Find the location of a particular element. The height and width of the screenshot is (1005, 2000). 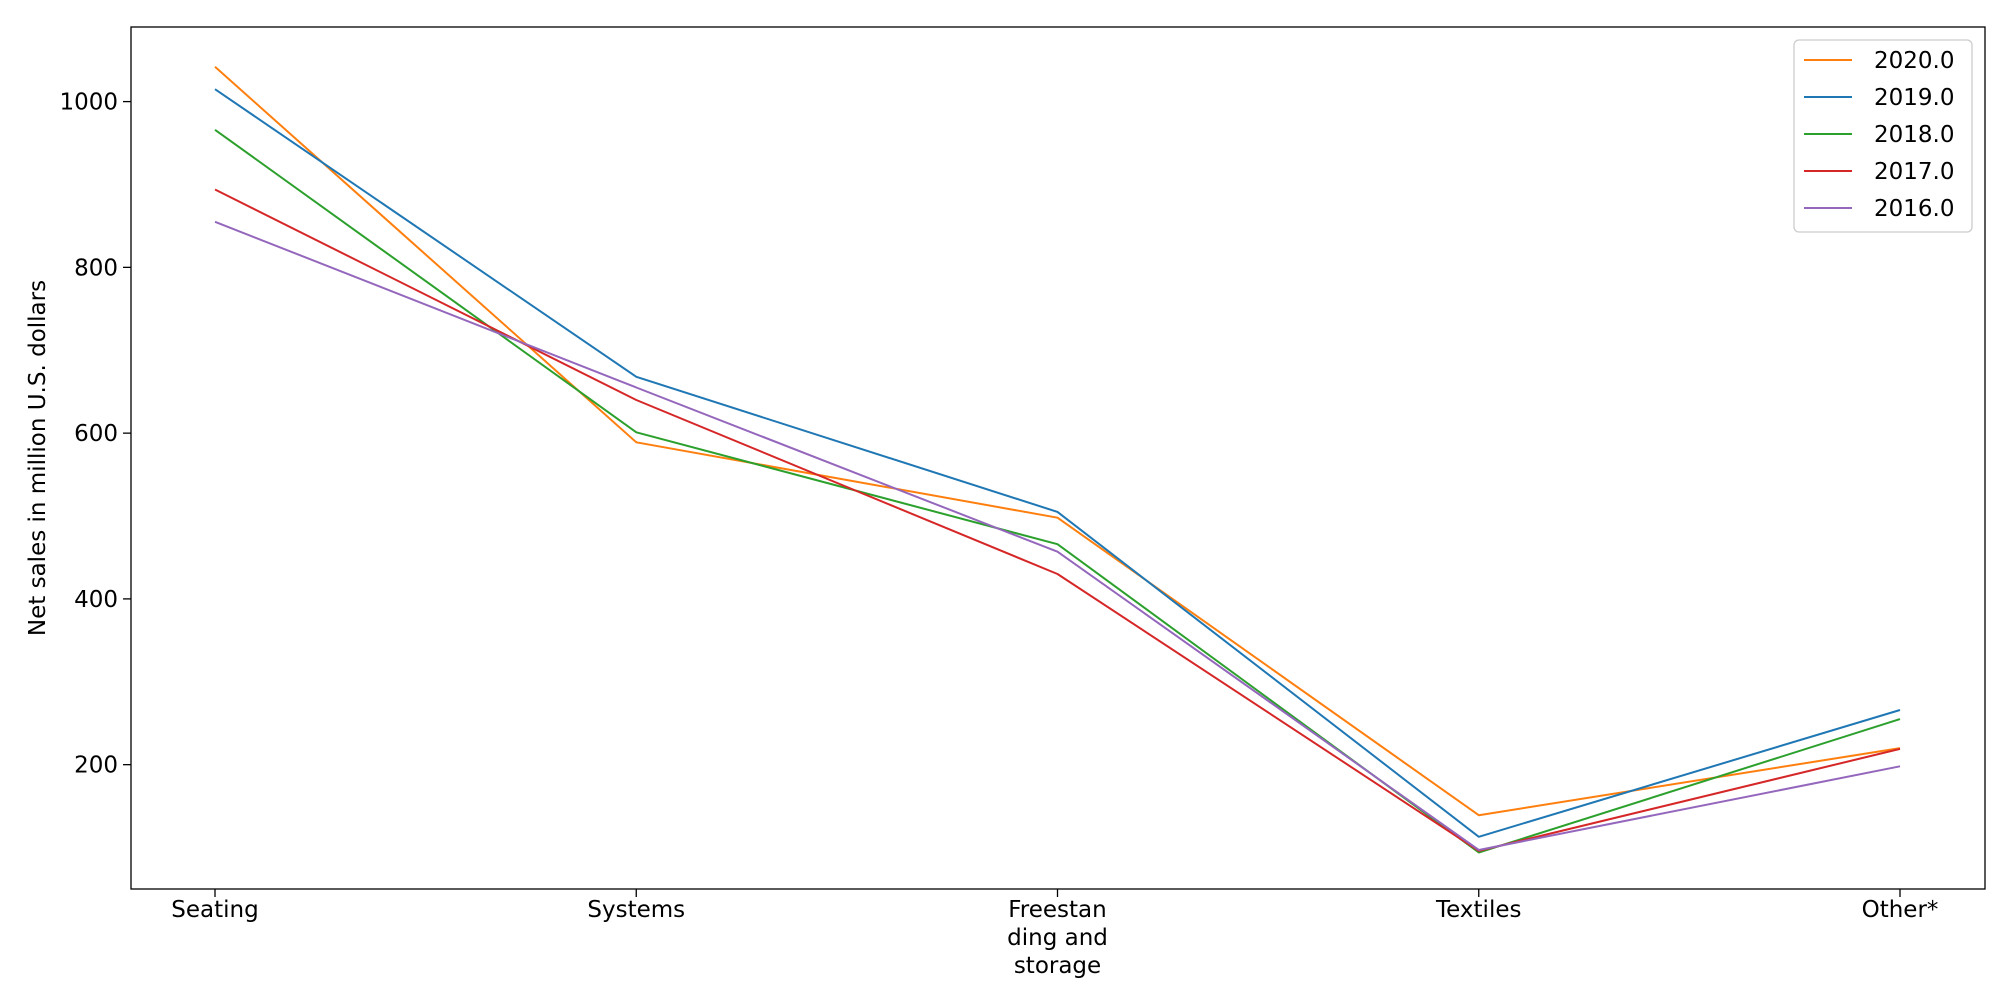

y-tick-label: 400 is located at coordinates (96, 600).